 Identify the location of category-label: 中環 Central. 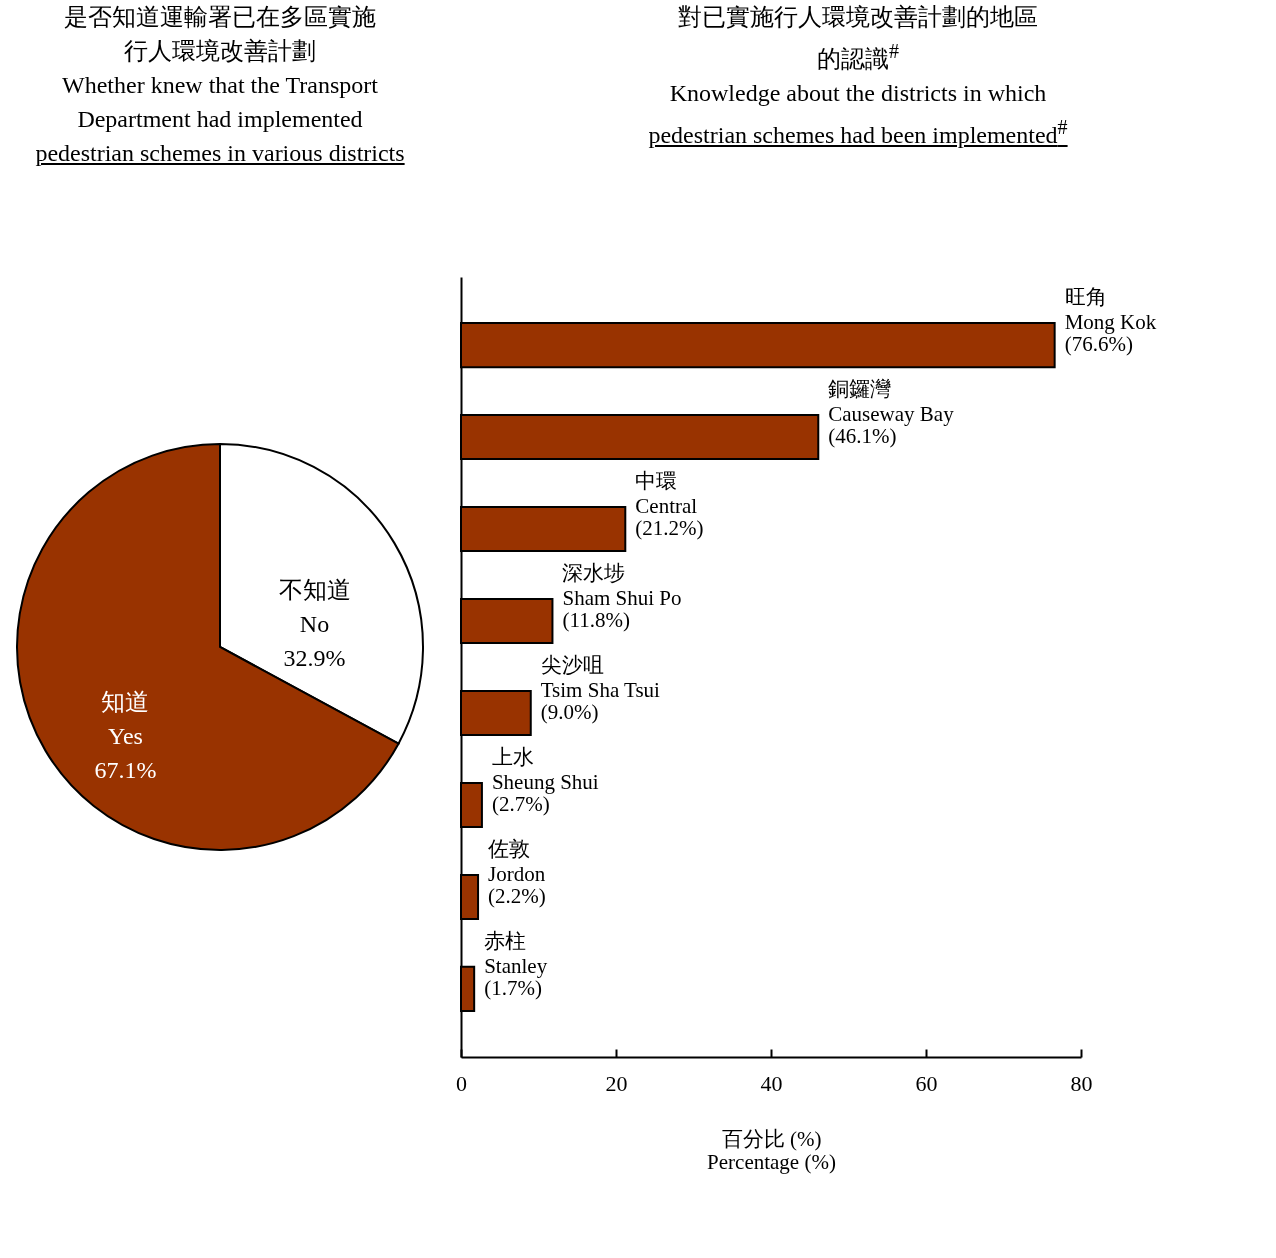
(665, 494).